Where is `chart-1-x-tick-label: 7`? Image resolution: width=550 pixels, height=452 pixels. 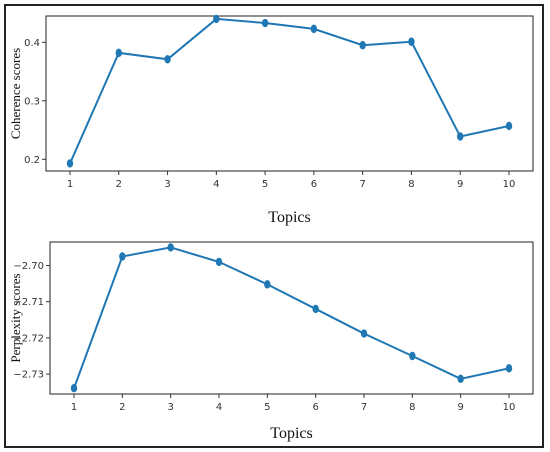 chart-1-x-tick-label: 7 is located at coordinates (362, 184).